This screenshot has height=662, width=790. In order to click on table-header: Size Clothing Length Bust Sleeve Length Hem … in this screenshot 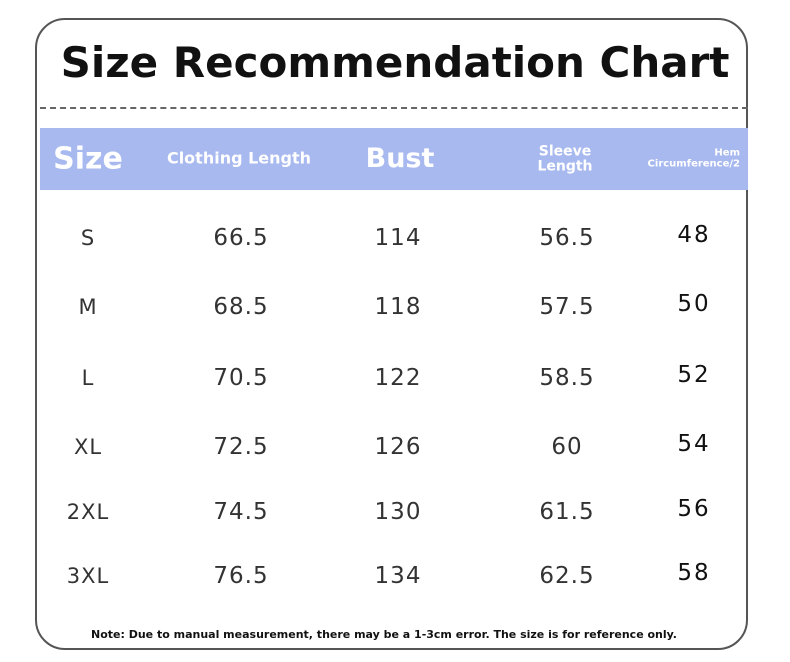, I will do `click(394, 159)`.